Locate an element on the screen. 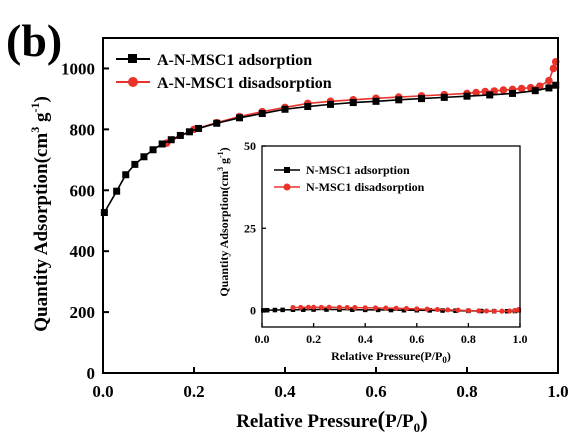  inset-legend-adsorption-label: N-MSC1 adsorption is located at coordinates (358, 170).